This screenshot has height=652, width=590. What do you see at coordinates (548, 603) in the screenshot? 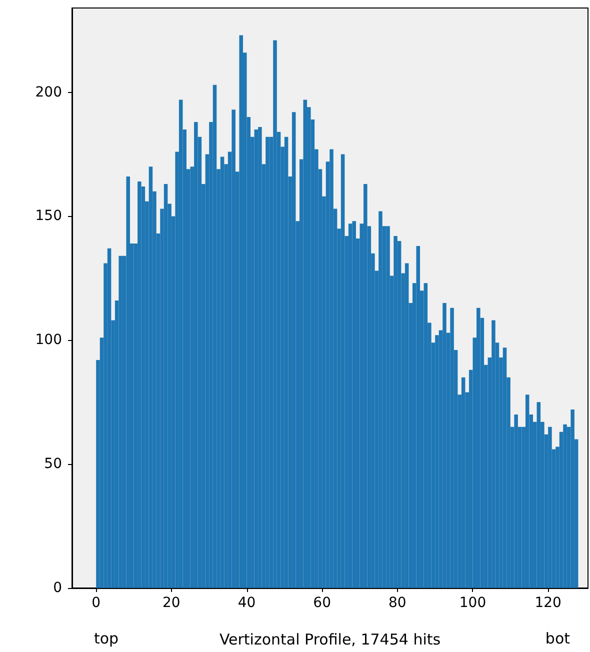
I see `x-tick-label: 120` at bounding box center [548, 603].